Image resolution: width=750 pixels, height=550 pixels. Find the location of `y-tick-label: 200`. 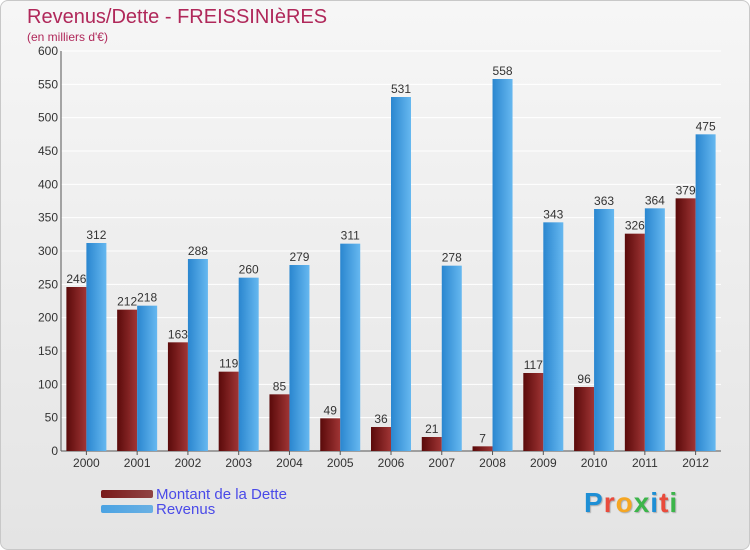

y-tick-label: 200 is located at coordinates (48, 318).